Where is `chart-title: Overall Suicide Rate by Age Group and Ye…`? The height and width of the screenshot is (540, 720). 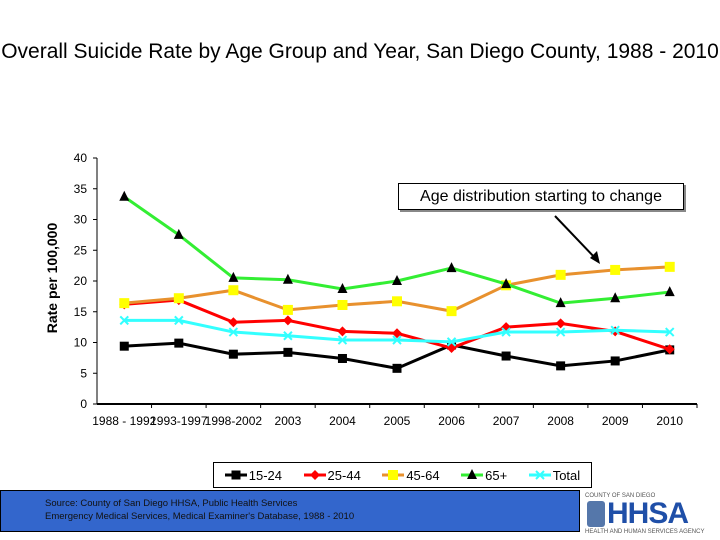 chart-title: Overall Suicide Rate by Age Group and Ye… is located at coordinates (360, 51).